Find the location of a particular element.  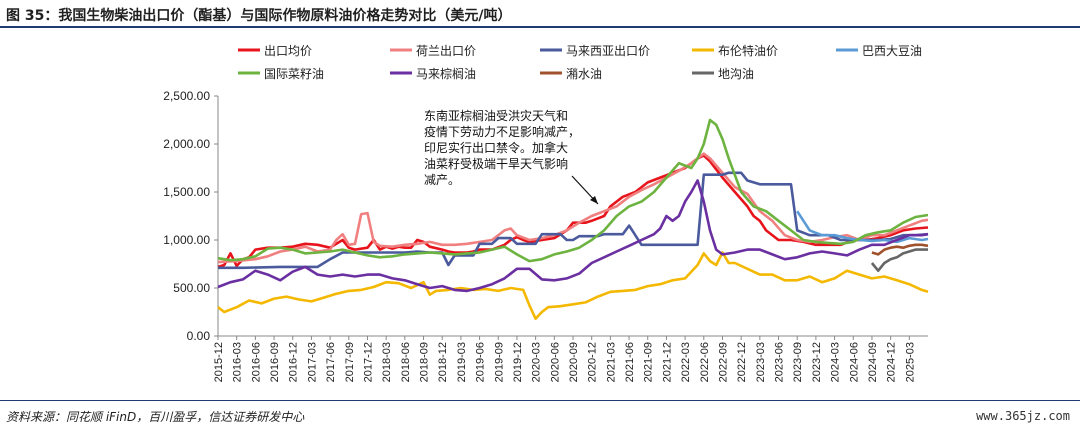

x-tick-label: 2022-09 is located at coordinates (723, 362).